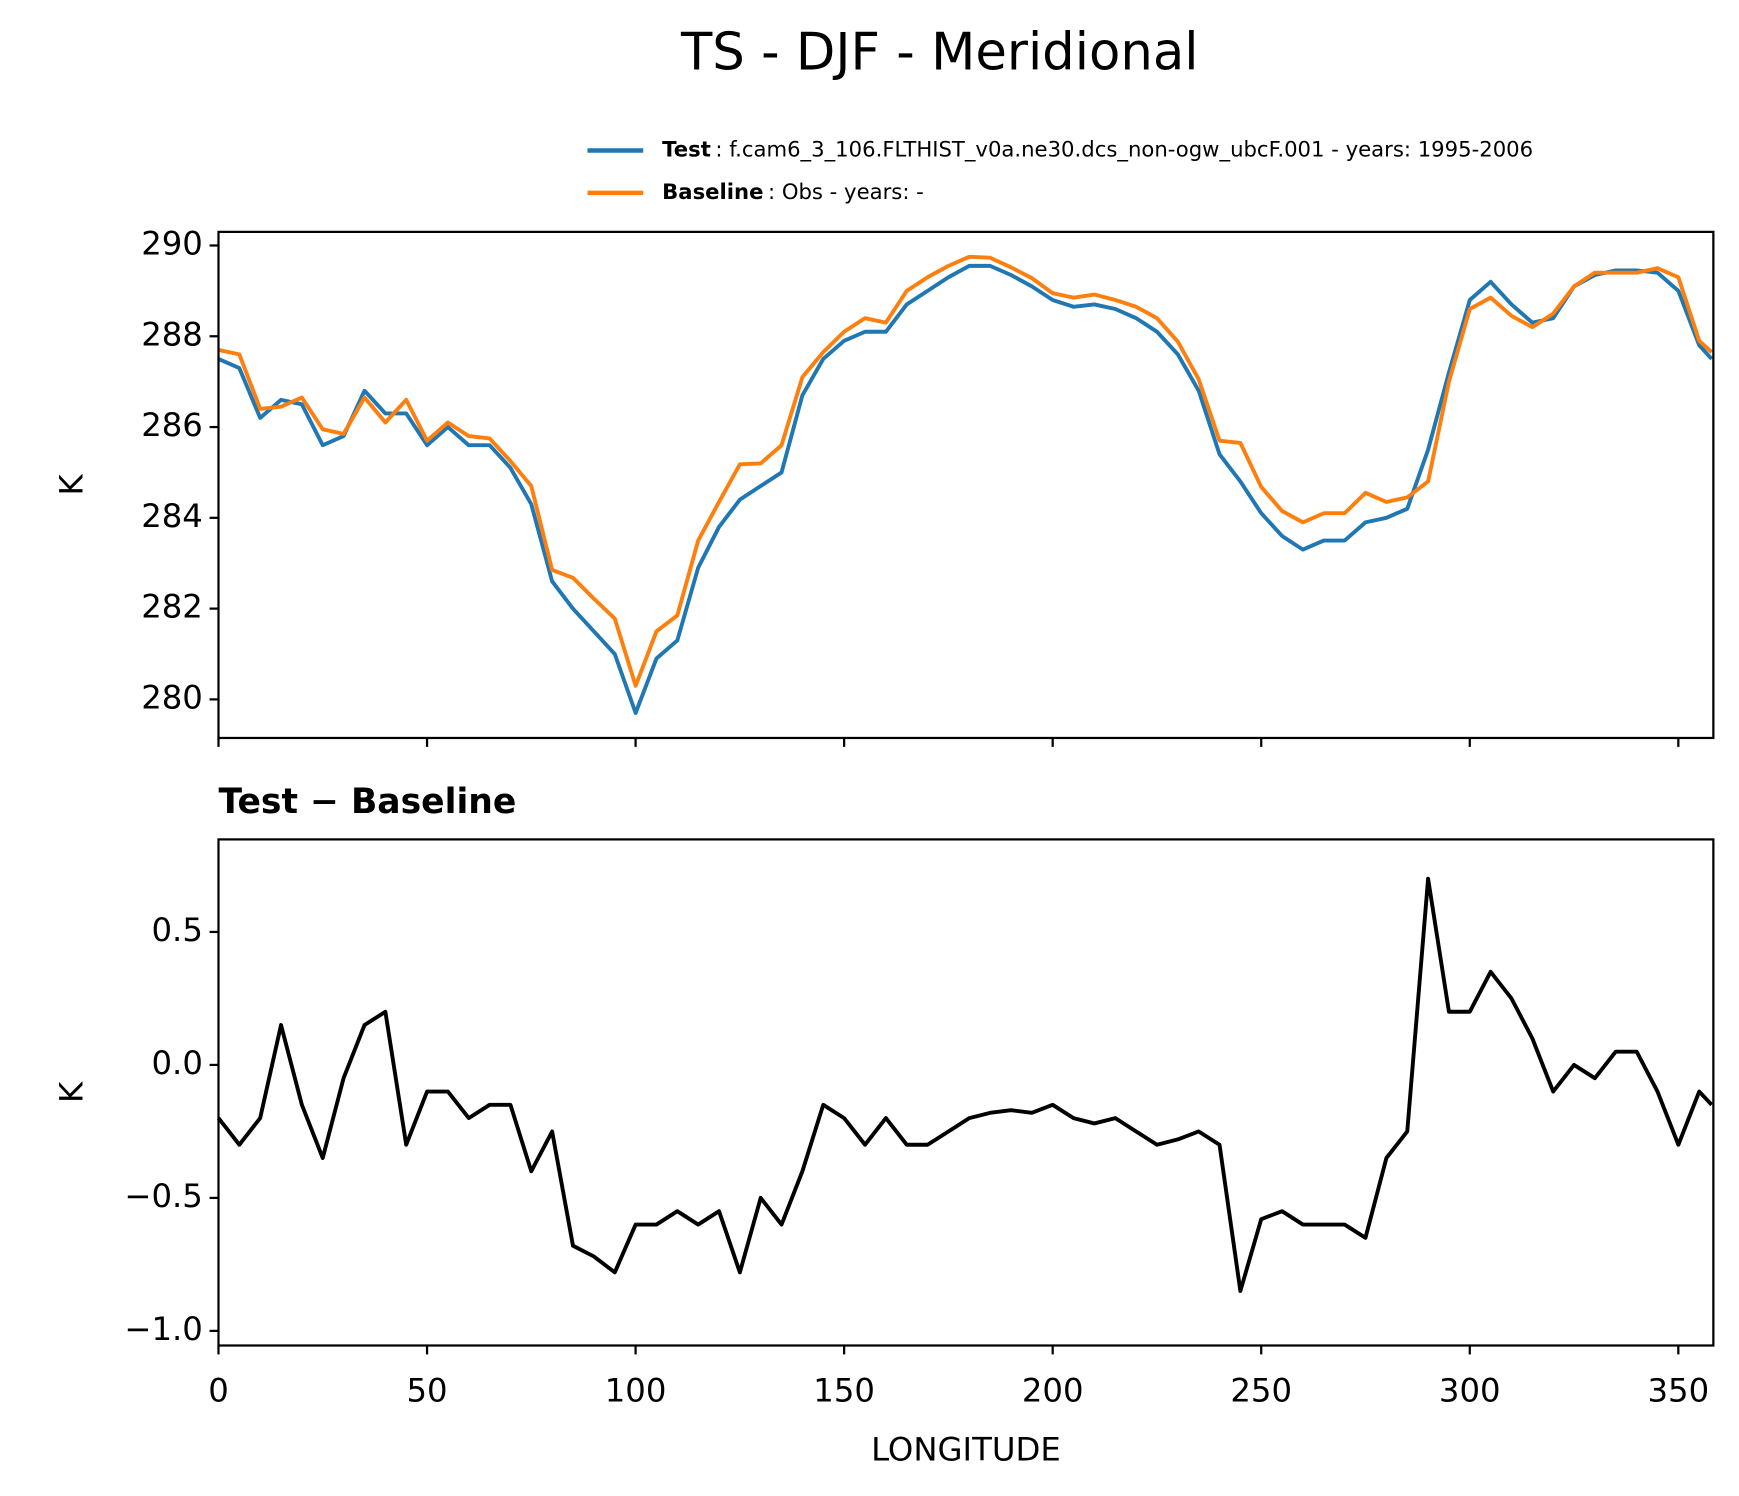  I want to click on y-tick-label: 288, so click(172, 334).